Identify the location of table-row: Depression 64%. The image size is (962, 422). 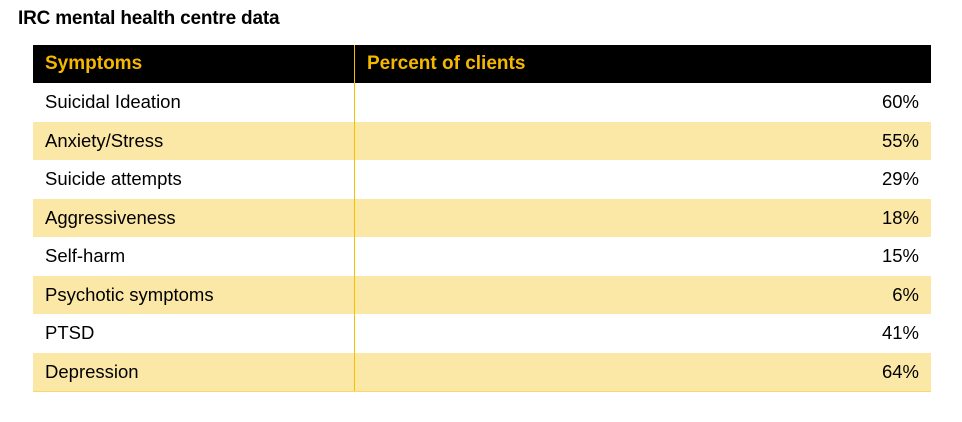
(482, 371).